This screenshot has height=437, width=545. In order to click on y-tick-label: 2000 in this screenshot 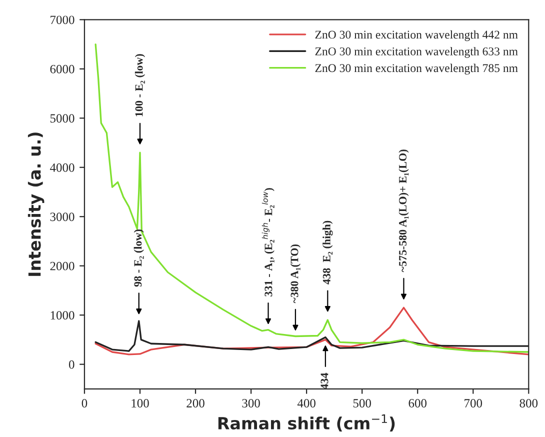, I will do `click(62, 266)`.